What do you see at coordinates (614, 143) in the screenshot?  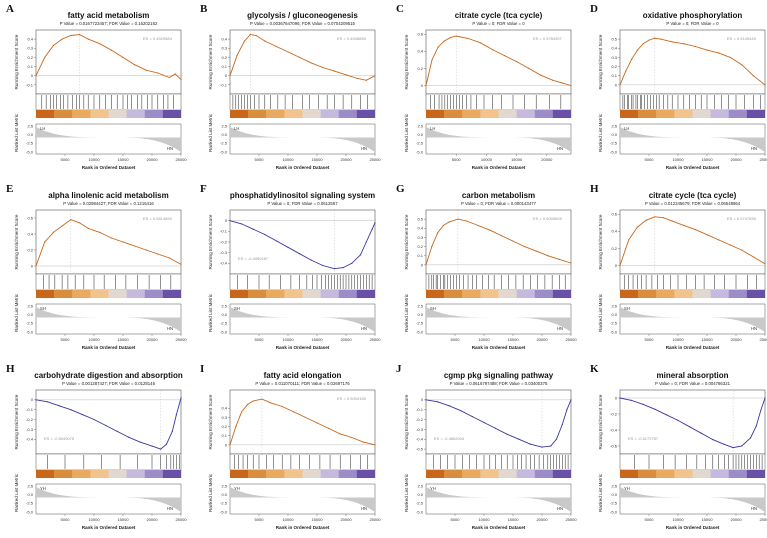 I see `metric-tick-label: -2.5` at bounding box center [614, 143].